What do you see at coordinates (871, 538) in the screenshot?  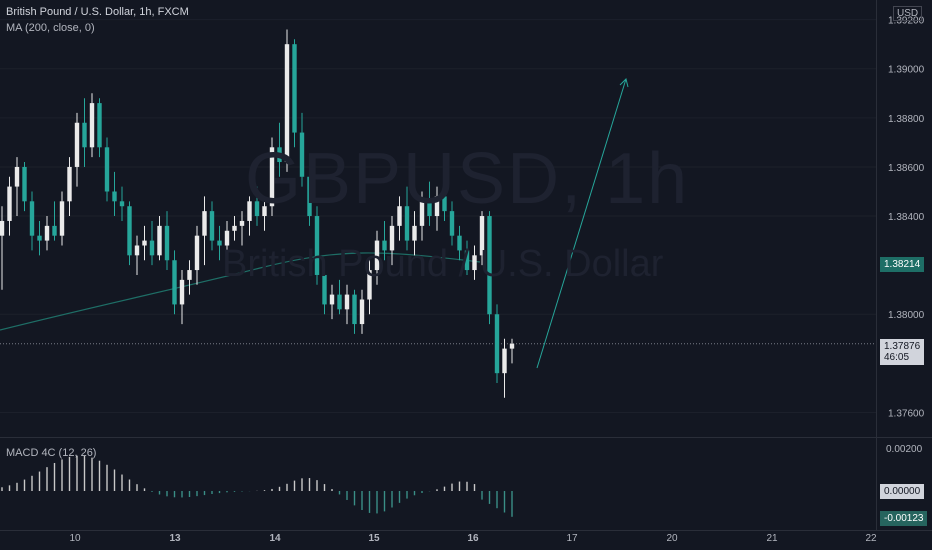 I see `date-label: 22` at bounding box center [871, 538].